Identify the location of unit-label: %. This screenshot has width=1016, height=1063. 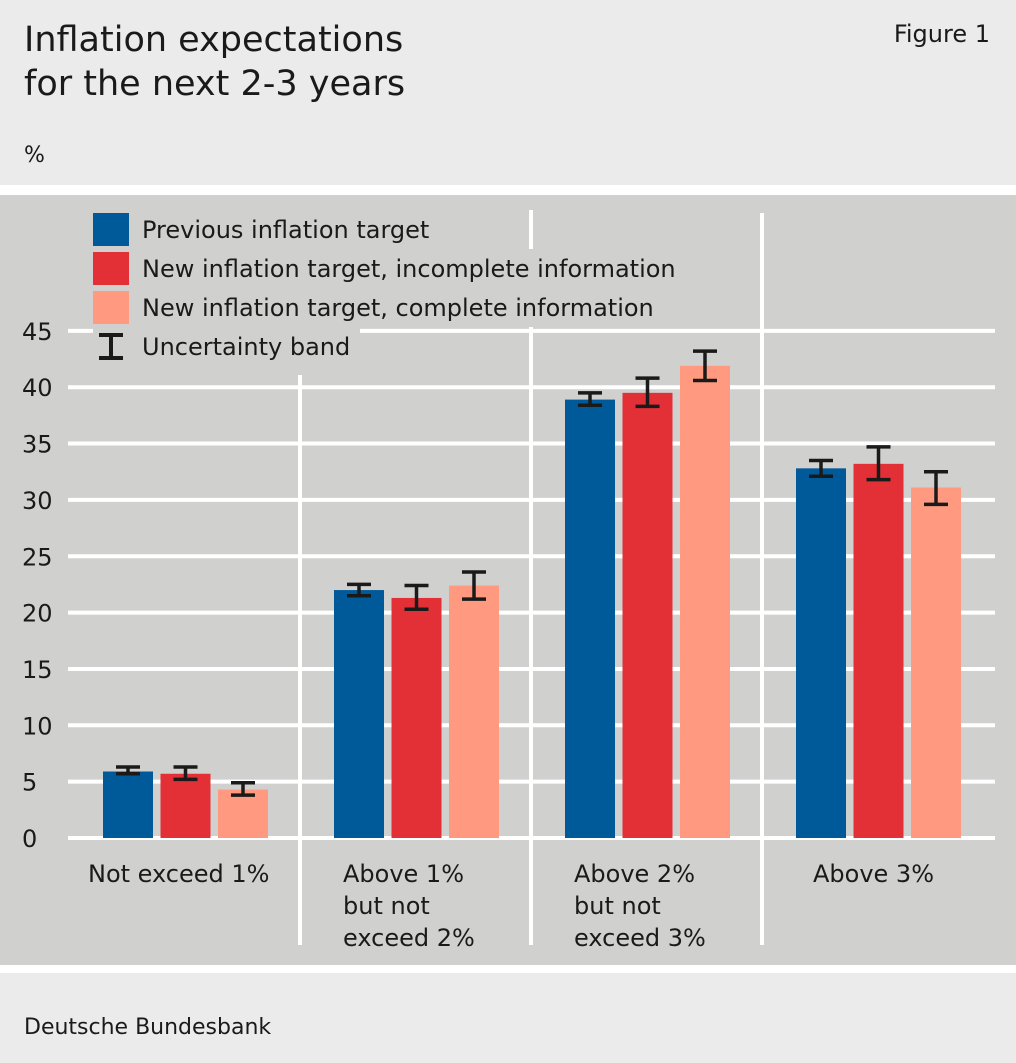
(34, 155).